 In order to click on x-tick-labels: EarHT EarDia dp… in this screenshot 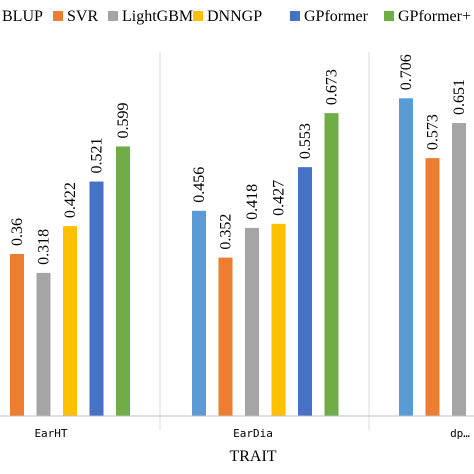, I will do `click(252, 433)`.